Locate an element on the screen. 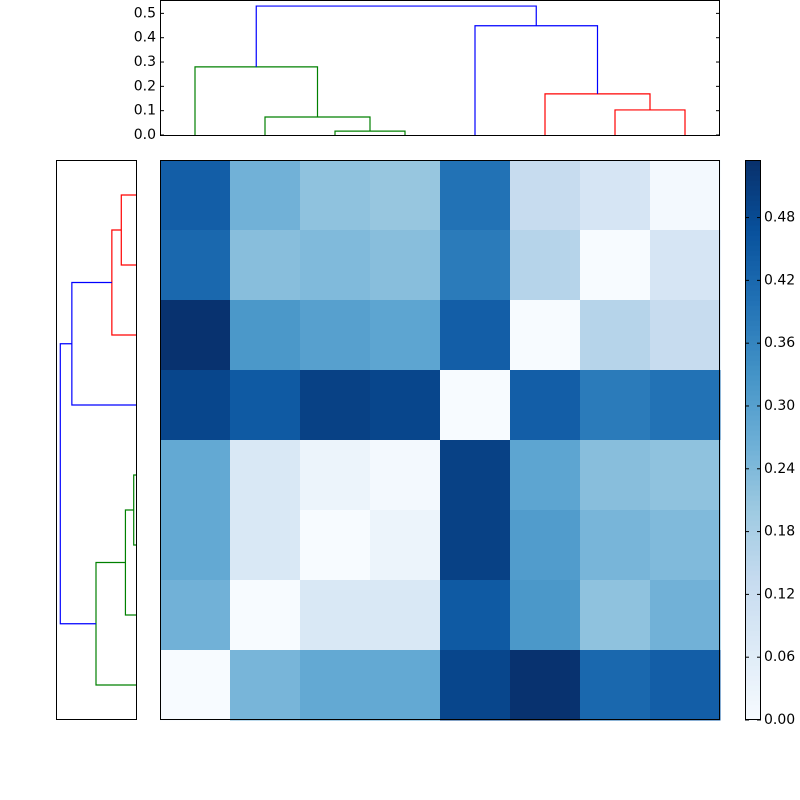 Image resolution: width=800 pixels, height=800 pixels. y-tick-label: 0.3 is located at coordinates (145, 62).